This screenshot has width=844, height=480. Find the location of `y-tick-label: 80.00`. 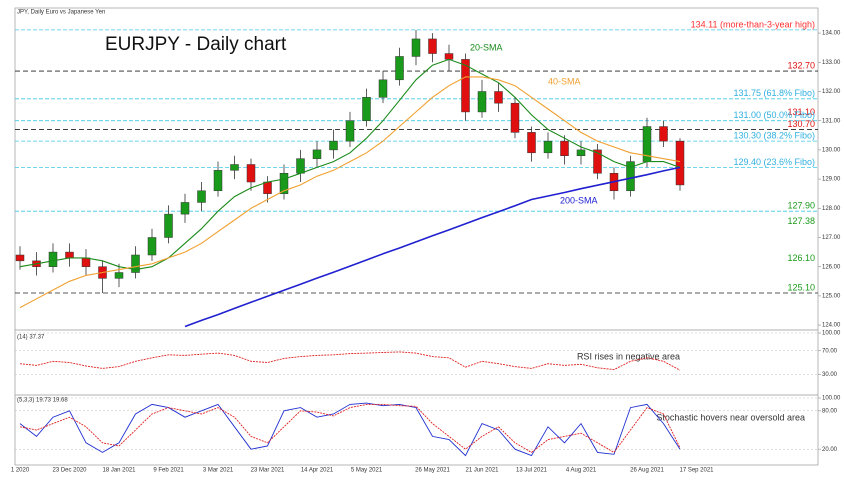

y-tick-label: 80.00 is located at coordinates (830, 411).